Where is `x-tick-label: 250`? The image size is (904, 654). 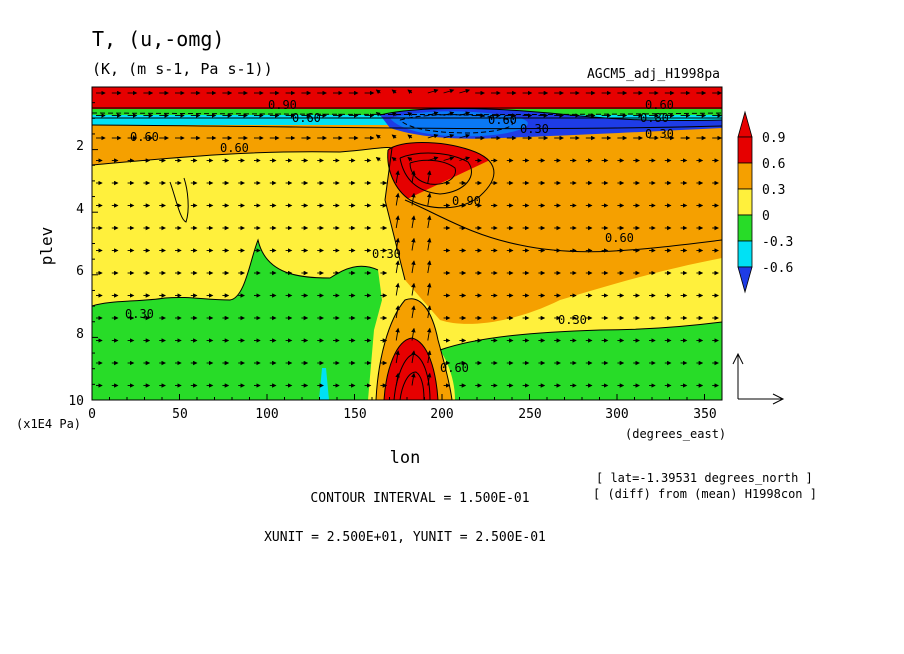
x-tick-label: 250 is located at coordinates (529, 414).